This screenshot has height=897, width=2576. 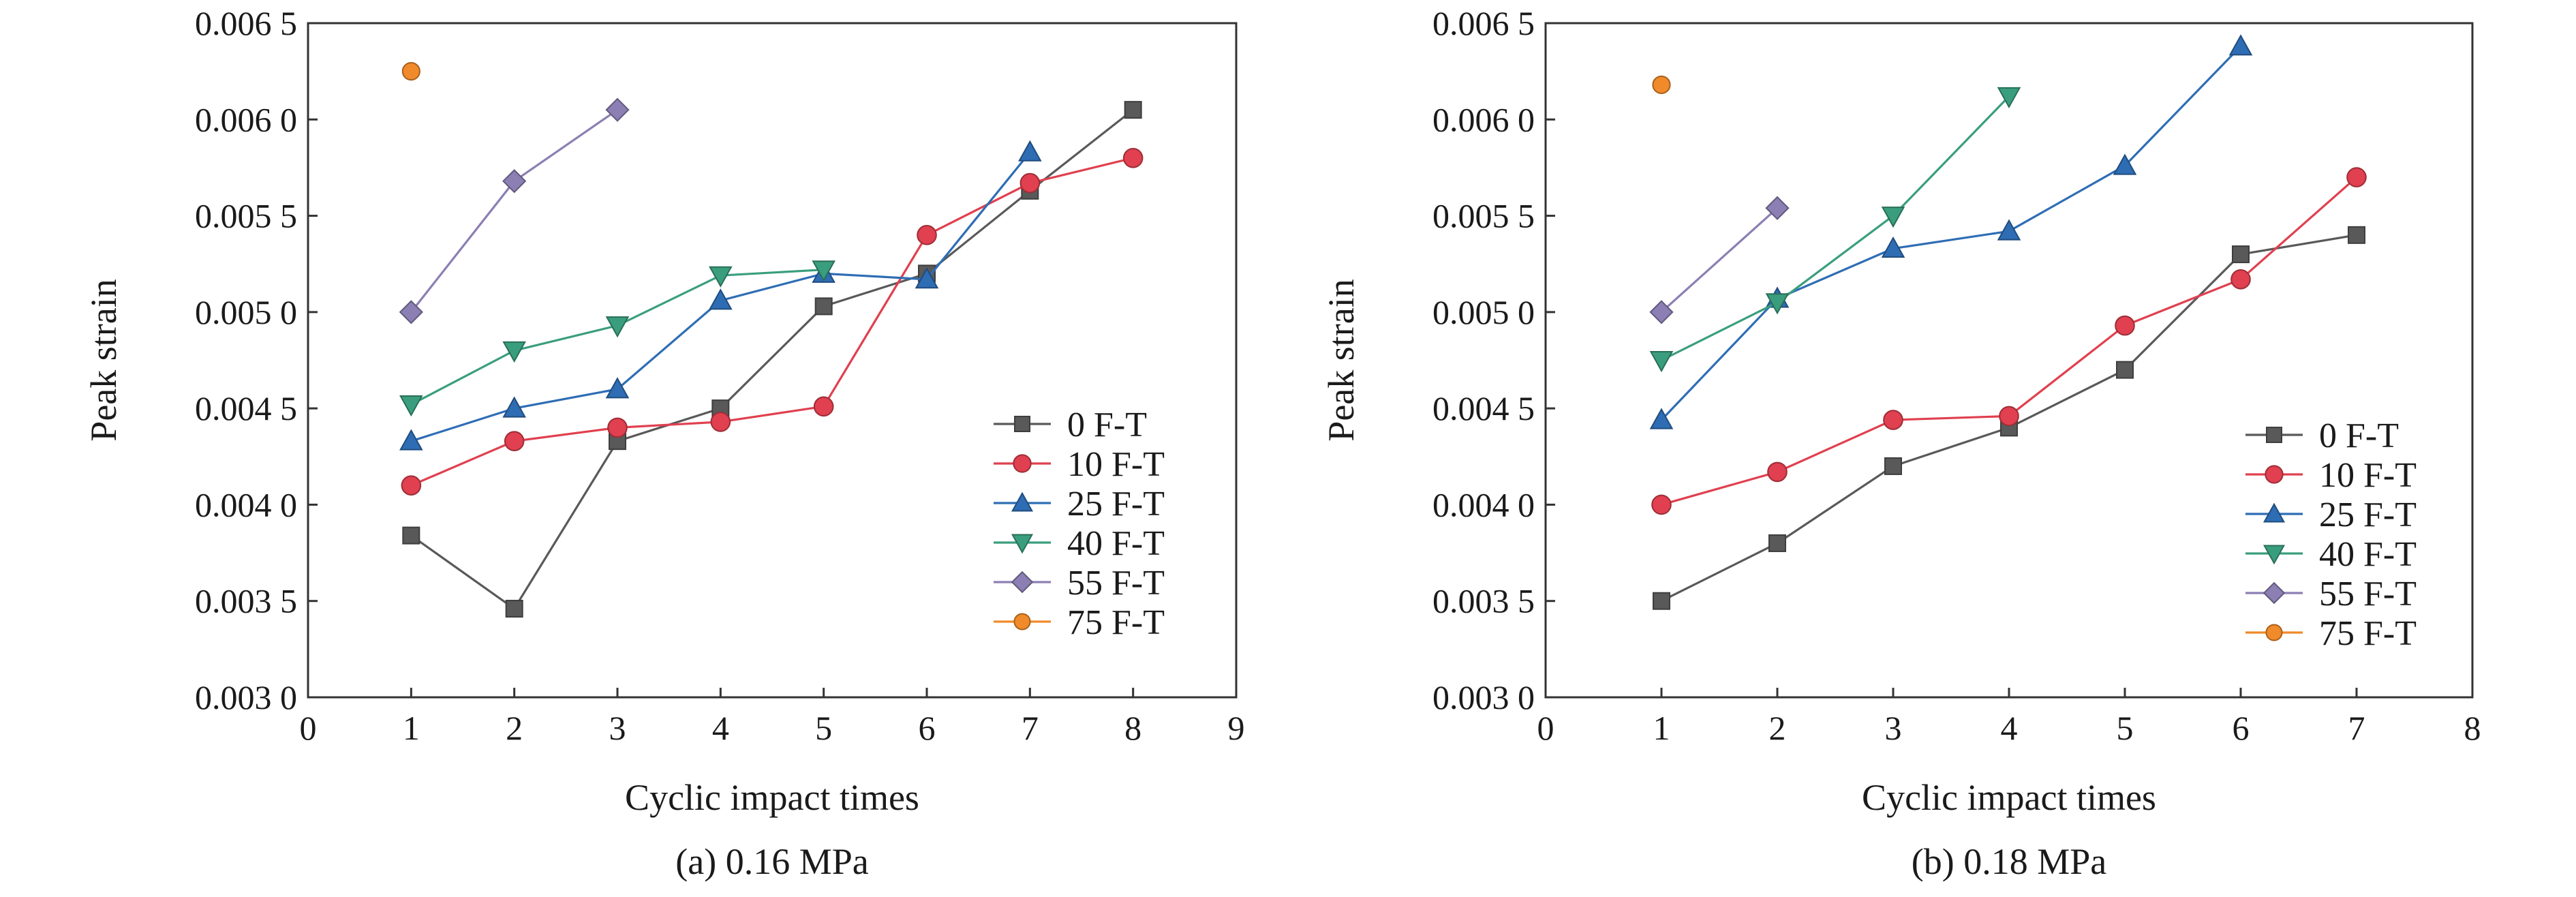 What do you see at coordinates (2368, 633) in the screenshot?
I see `legend-label: 75 F-T` at bounding box center [2368, 633].